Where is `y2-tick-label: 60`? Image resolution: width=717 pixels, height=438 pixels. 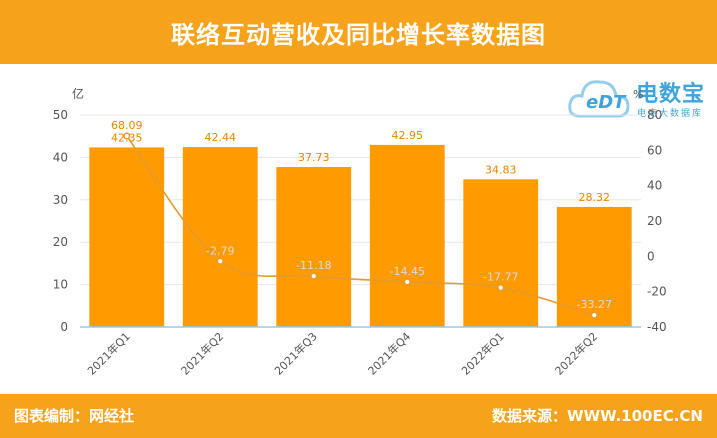
y2-tick-label: 60 is located at coordinates (654, 150).